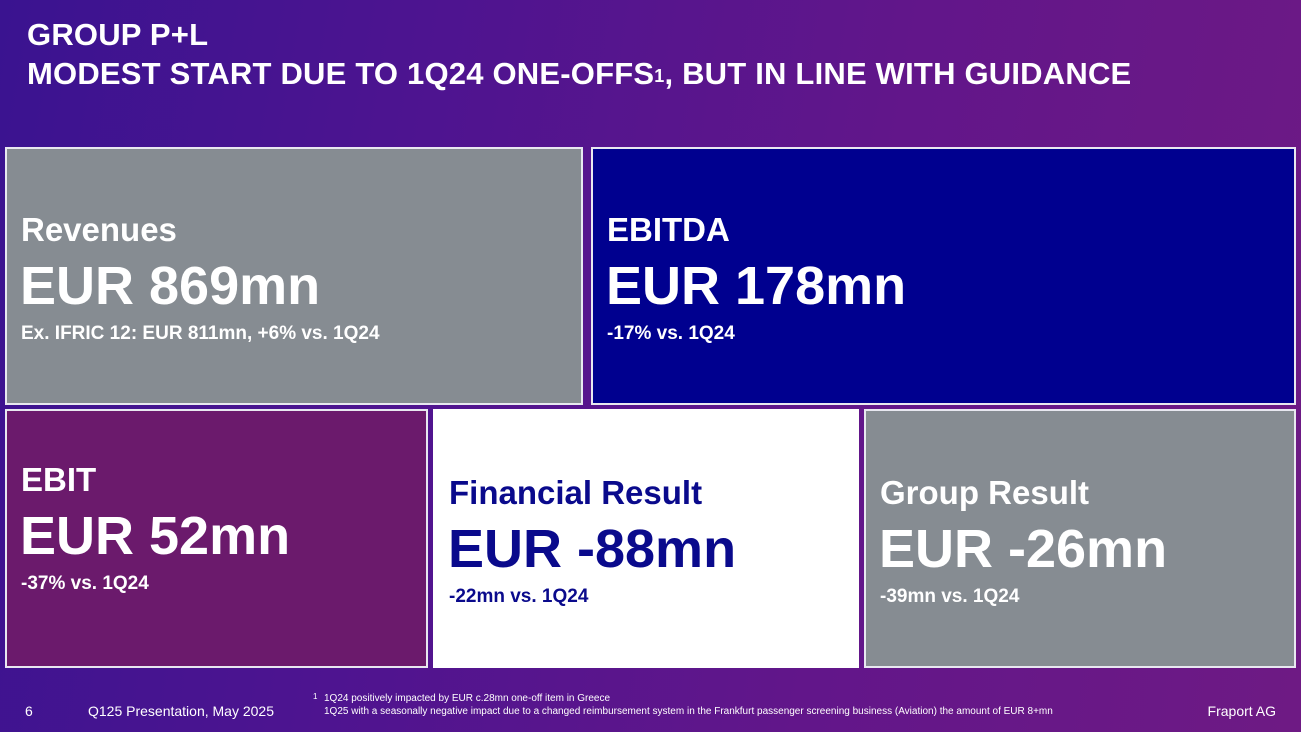  What do you see at coordinates (576, 492) in the screenshot?
I see `financial-result-label: Financial Result` at bounding box center [576, 492].